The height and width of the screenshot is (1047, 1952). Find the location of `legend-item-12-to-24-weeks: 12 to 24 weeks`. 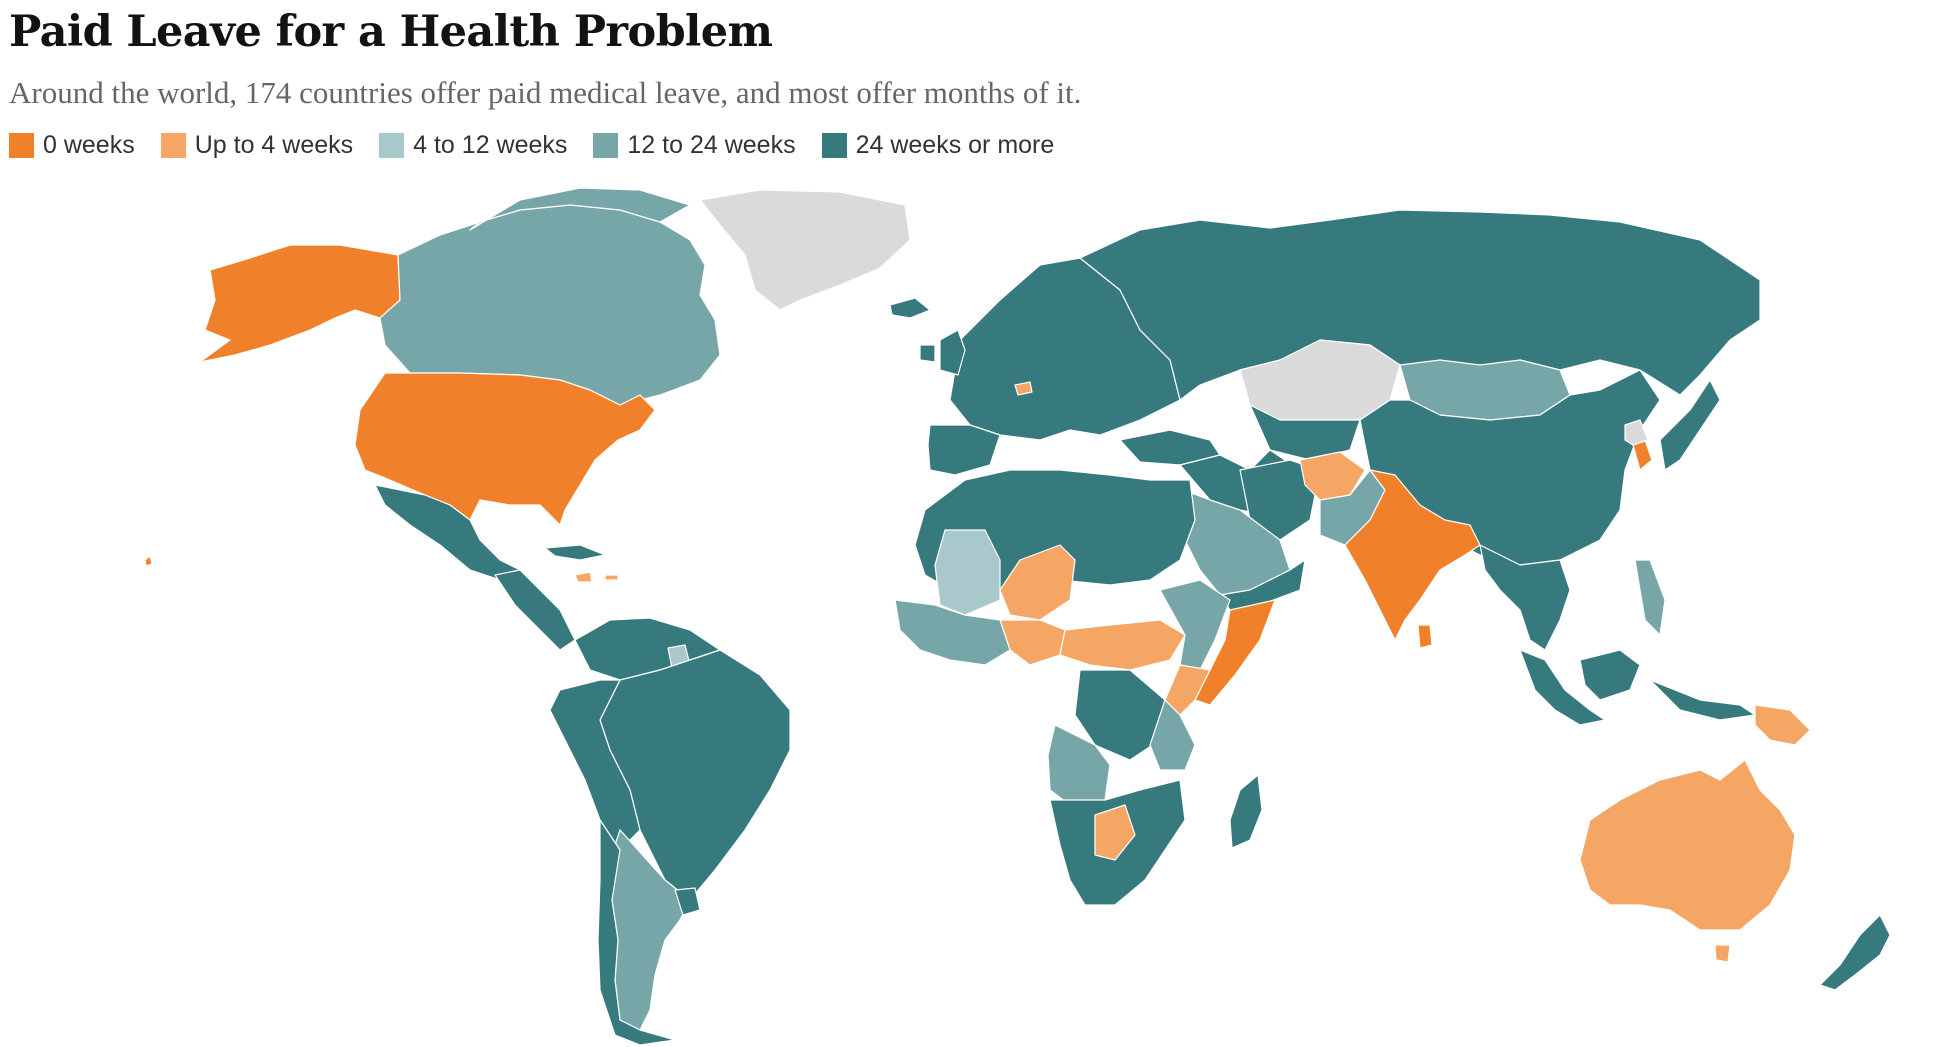

legend-item-12-to-24-weeks: 12 to 24 weeks is located at coordinates (694, 145).